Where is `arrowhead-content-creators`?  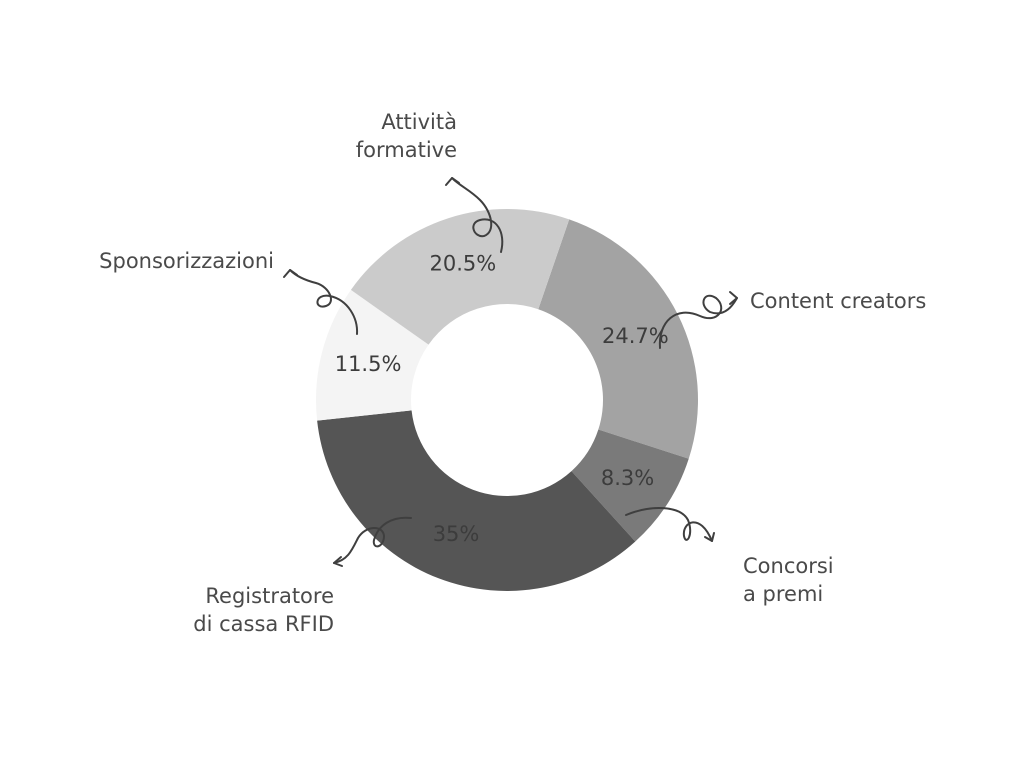
arrowhead-content-creators is located at coordinates (733, 298).